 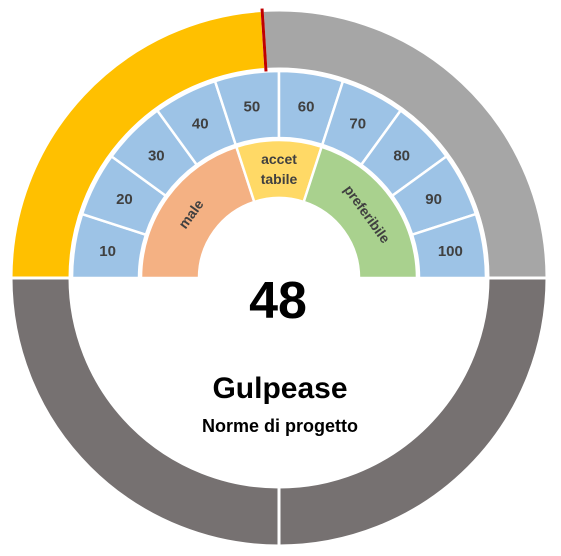 What do you see at coordinates (279, 388) in the screenshot?
I see `gauge-title: Gulpease` at bounding box center [279, 388].